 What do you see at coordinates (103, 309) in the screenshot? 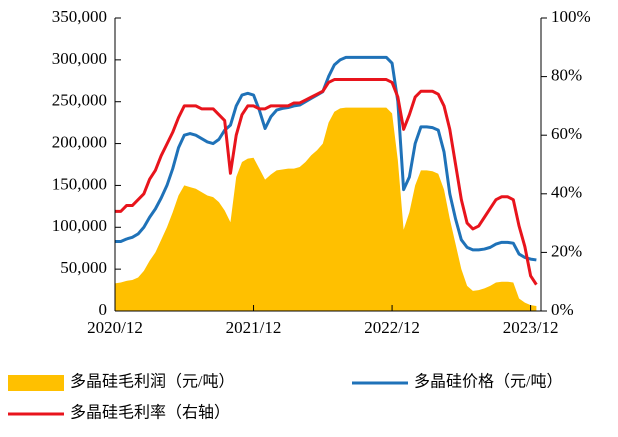
I see `y-tick-label: 0` at bounding box center [103, 309].